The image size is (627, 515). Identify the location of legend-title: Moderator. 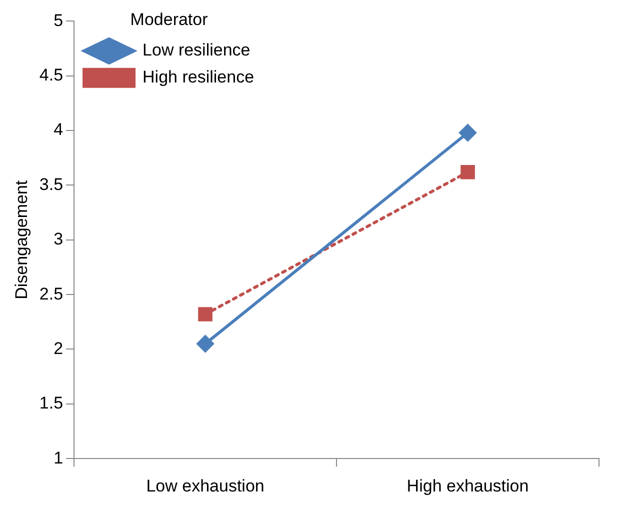
(169, 20).